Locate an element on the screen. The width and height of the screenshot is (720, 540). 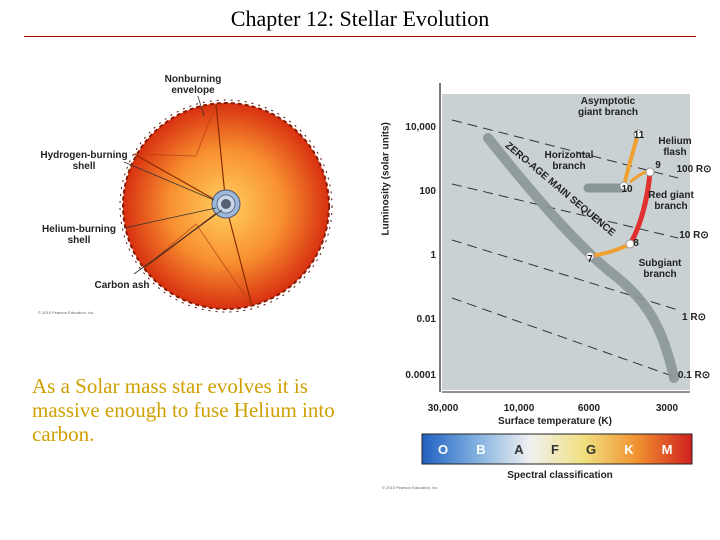
stage-9: 9 is located at coordinates (658, 165).